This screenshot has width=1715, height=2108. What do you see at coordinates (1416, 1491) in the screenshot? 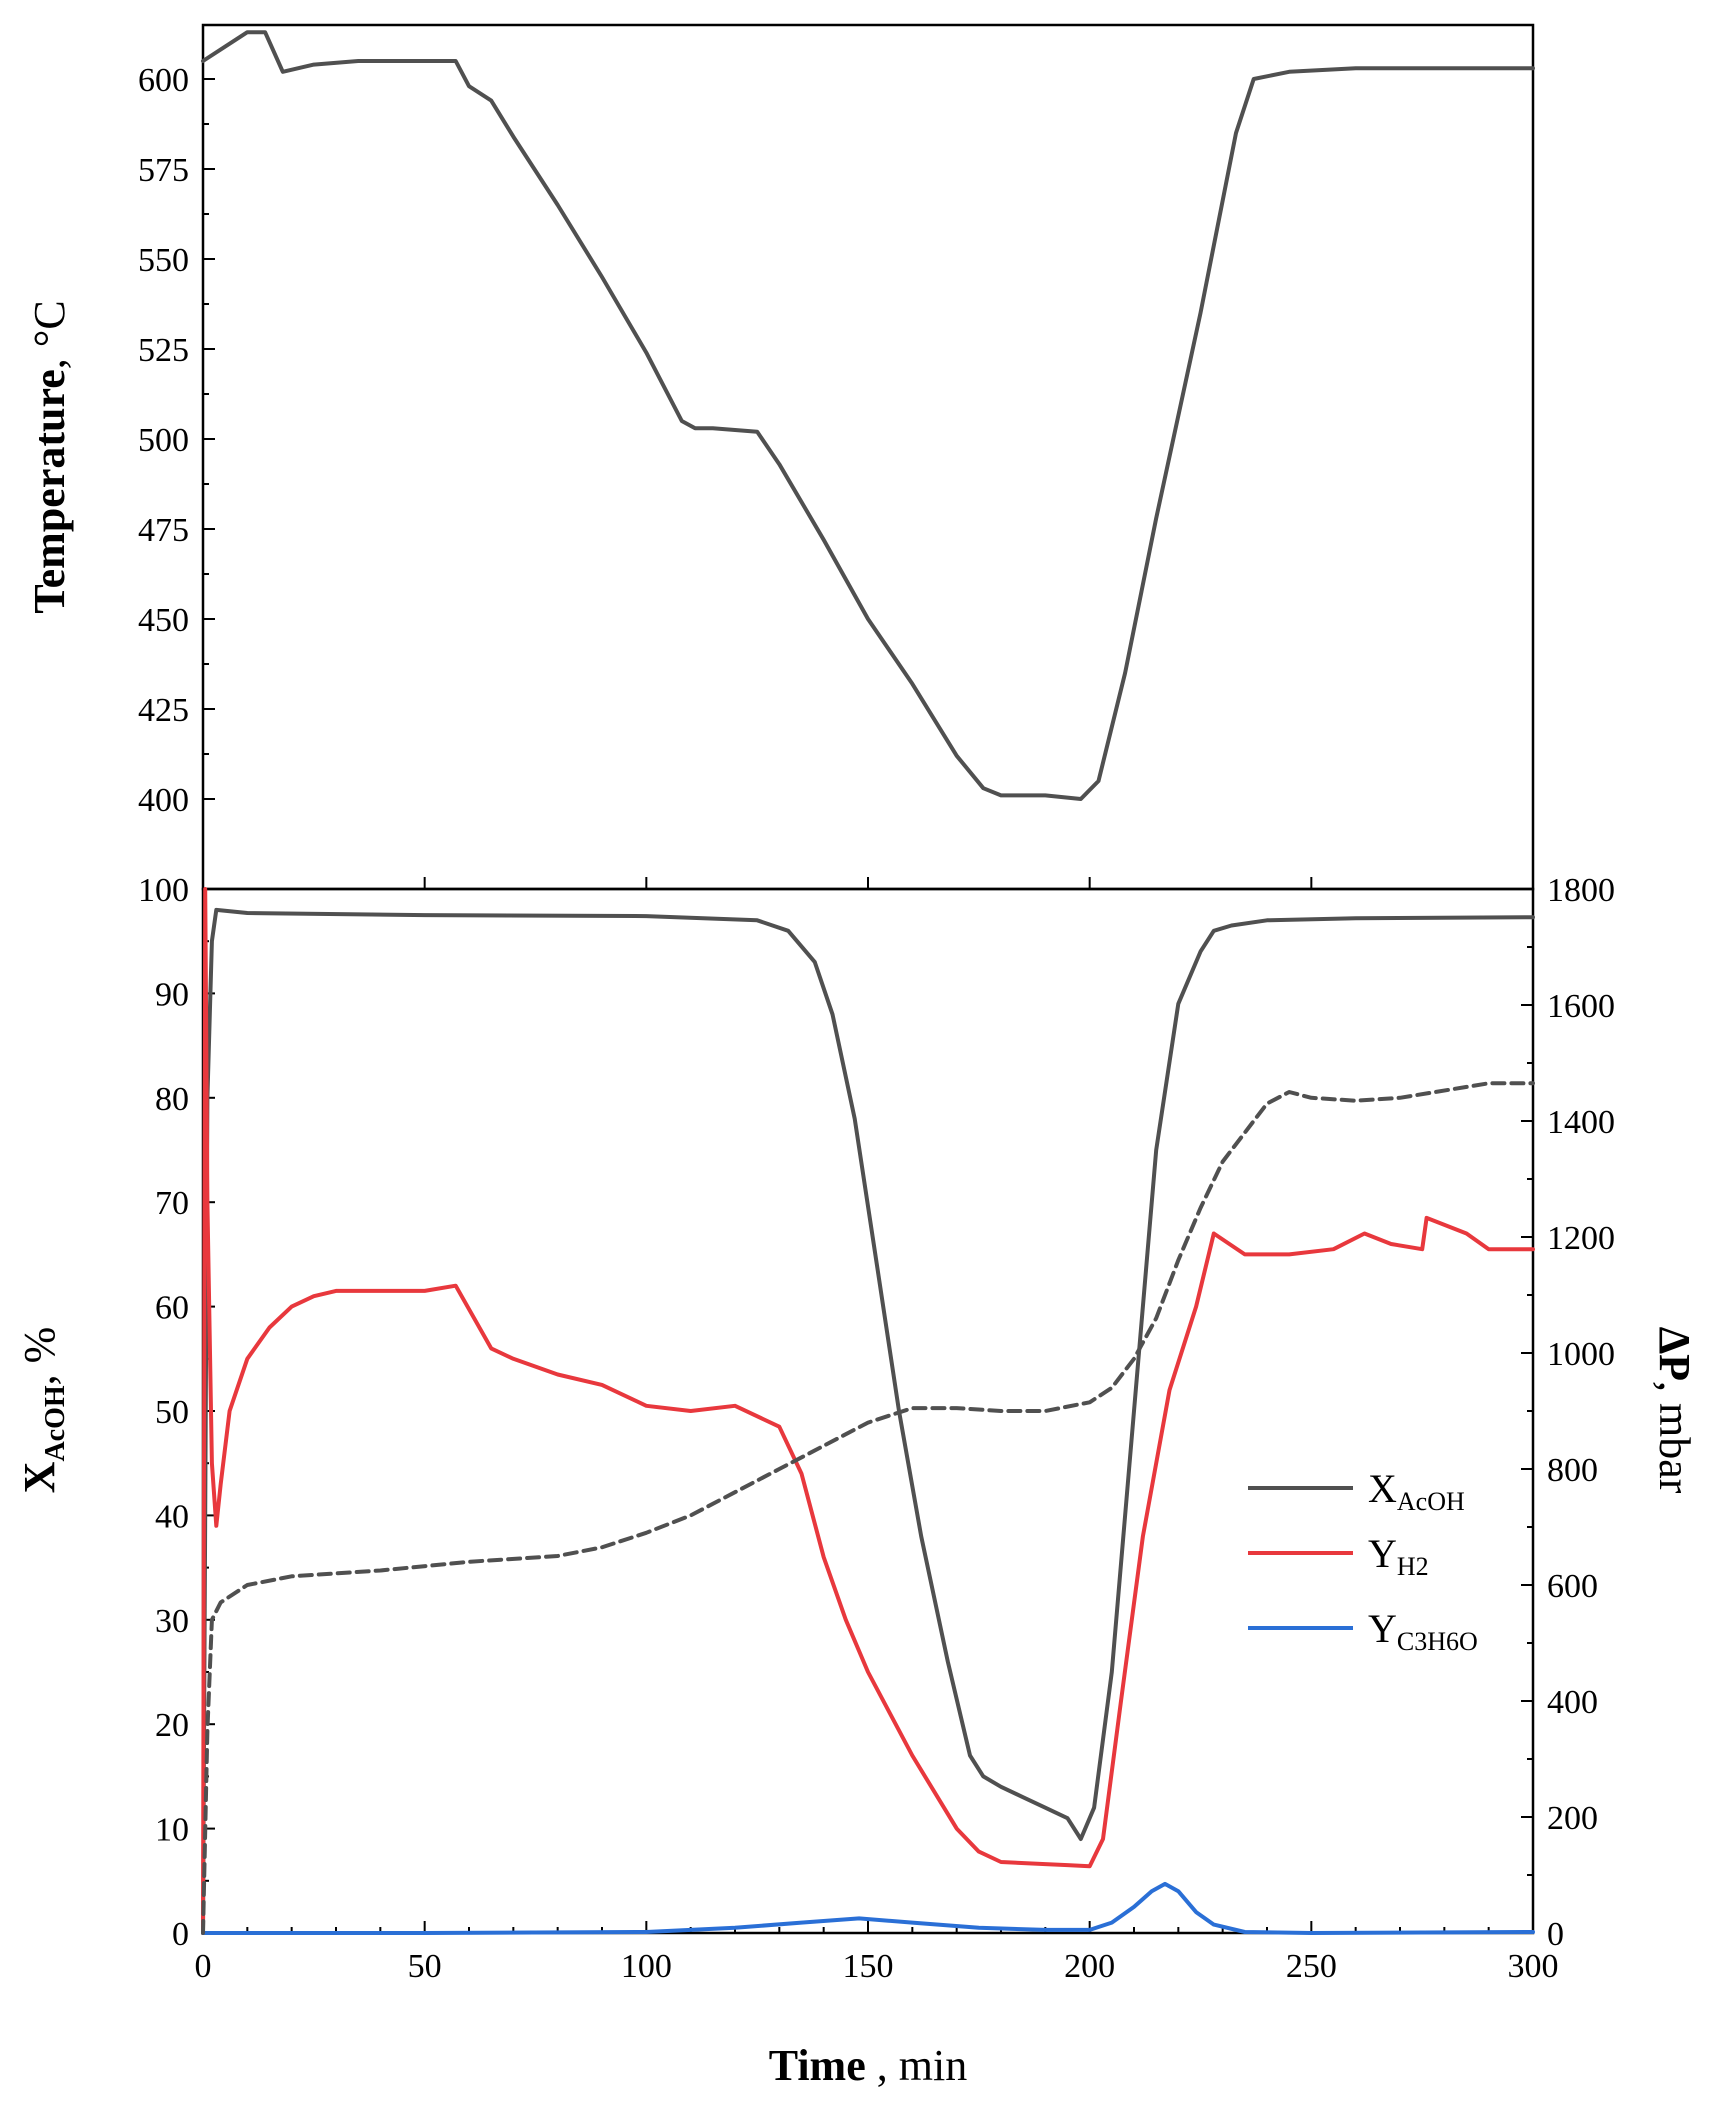
I see `legend-label-xacoh: XAcOH` at bounding box center [1416, 1491].